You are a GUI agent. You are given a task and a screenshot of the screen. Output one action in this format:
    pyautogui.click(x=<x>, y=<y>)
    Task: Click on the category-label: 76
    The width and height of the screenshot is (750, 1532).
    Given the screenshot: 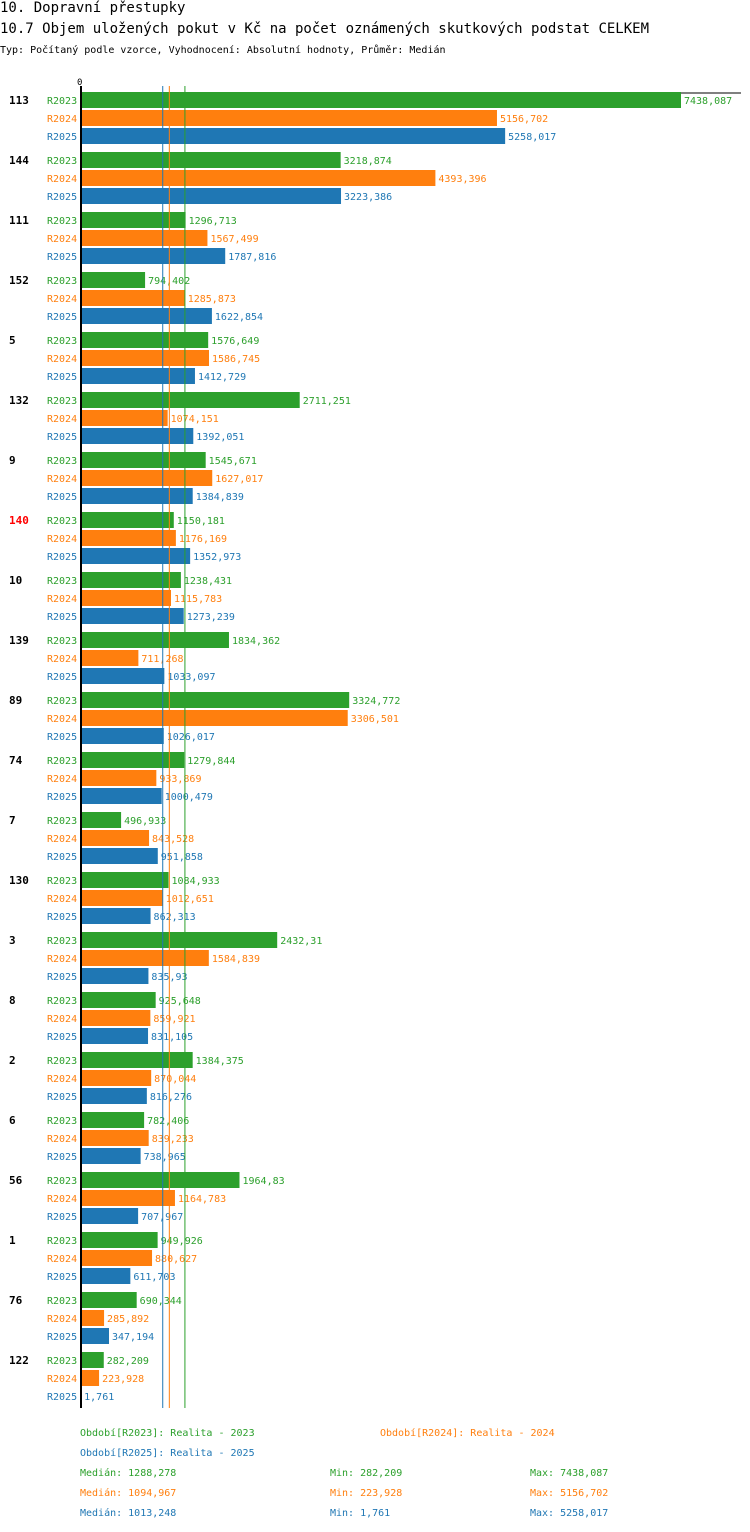 What is the action you would take?
    pyautogui.click(x=16, y=1300)
    